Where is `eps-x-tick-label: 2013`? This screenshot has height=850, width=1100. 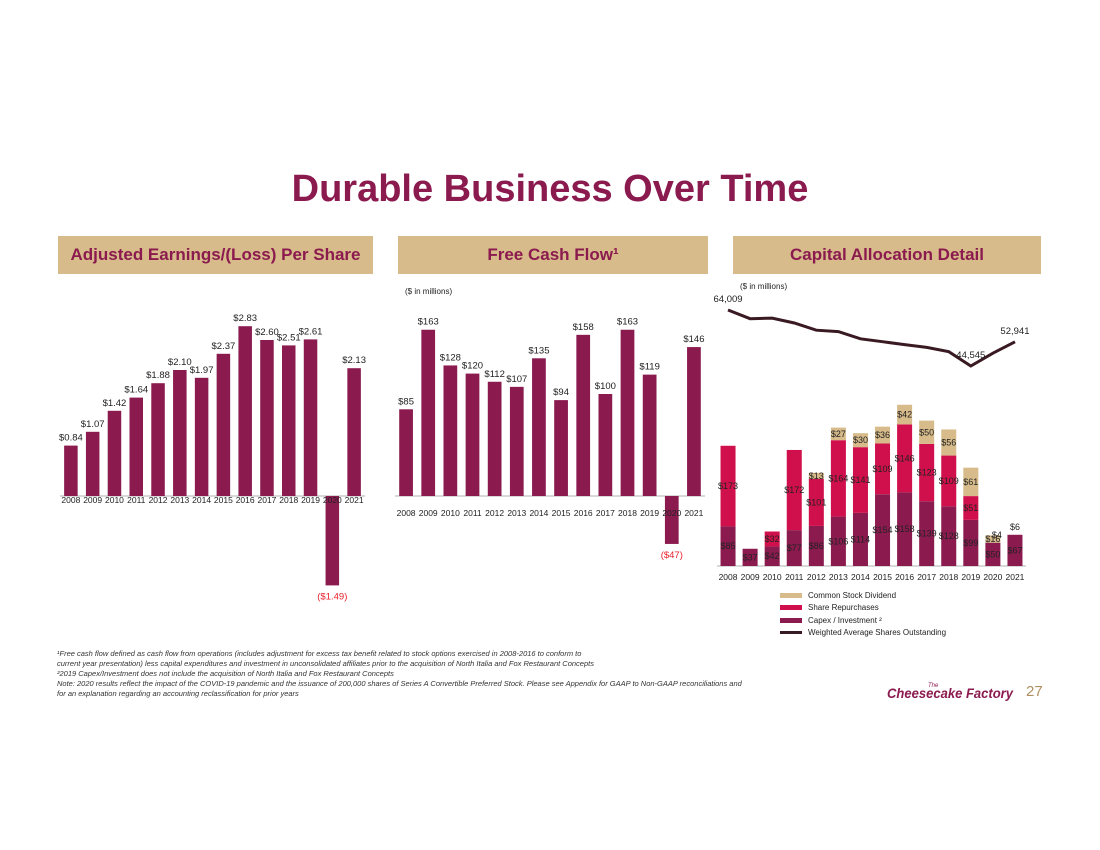 eps-x-tick-label: 2013 is located at coordinates (179, 500).